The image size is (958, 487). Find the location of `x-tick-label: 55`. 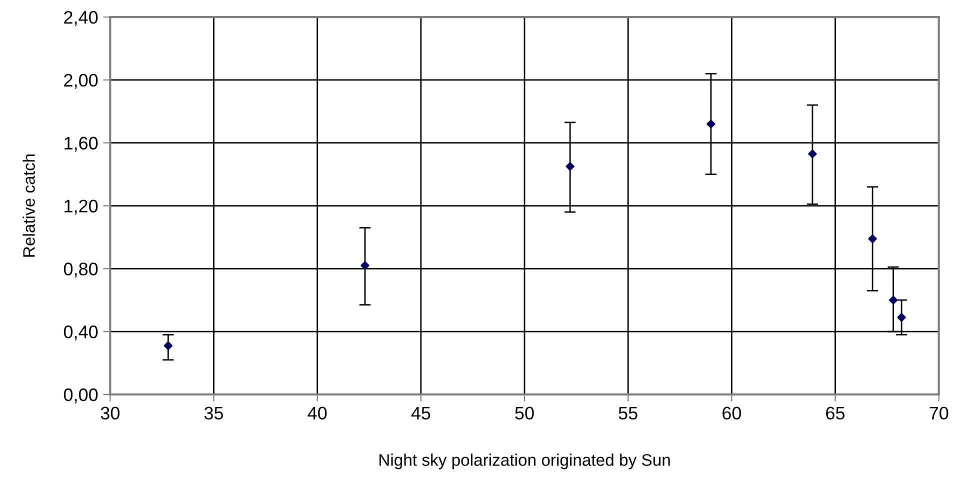

x-tick-label: 55 is located at coordinates (628, 413).